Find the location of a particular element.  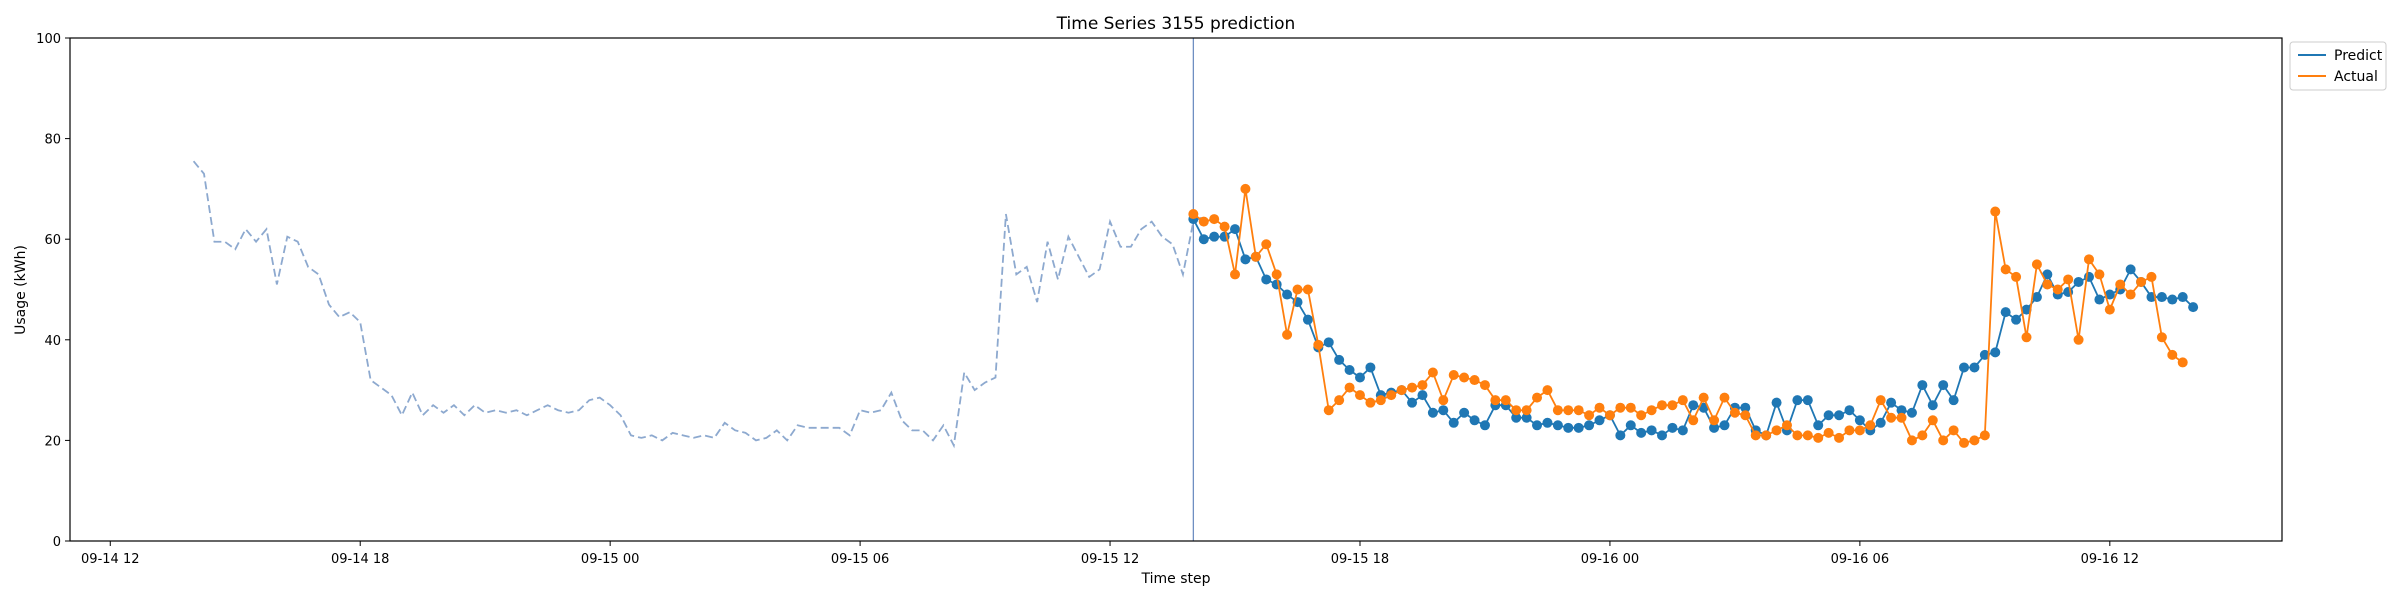

legend-label-predict: Predict is located at coordinates (2358, 56).